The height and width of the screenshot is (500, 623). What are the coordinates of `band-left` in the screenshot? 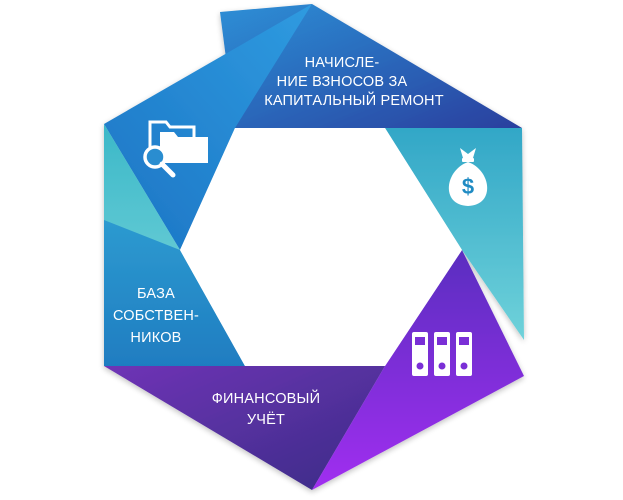 It's located at (174, 293).